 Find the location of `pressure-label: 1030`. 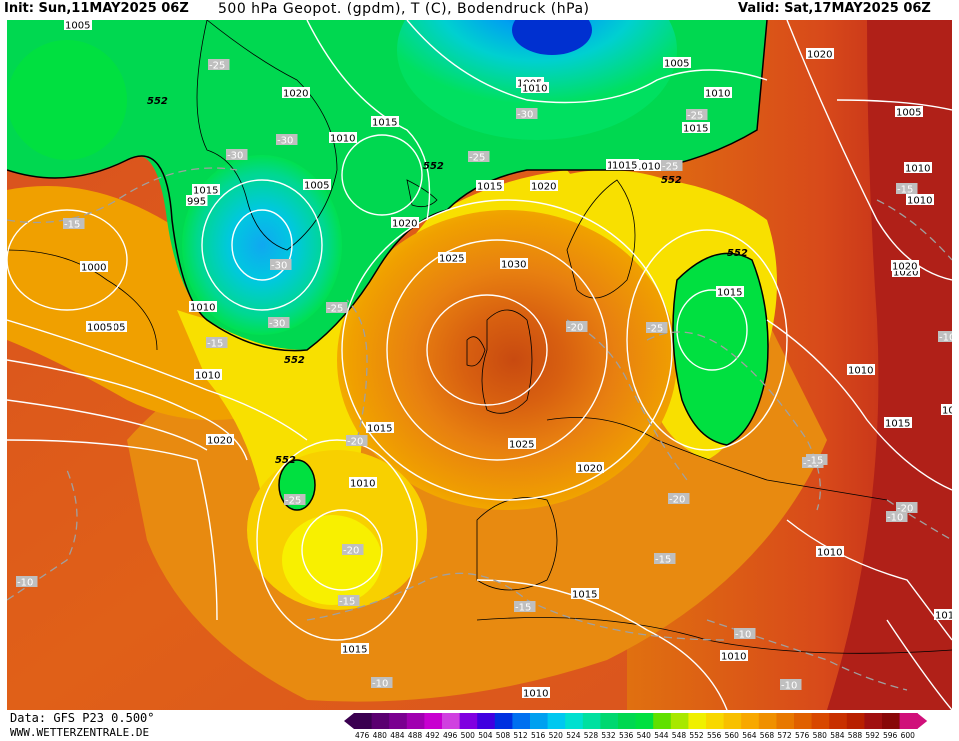

pressure-label: 1030 is located at coordinates (513, 265).